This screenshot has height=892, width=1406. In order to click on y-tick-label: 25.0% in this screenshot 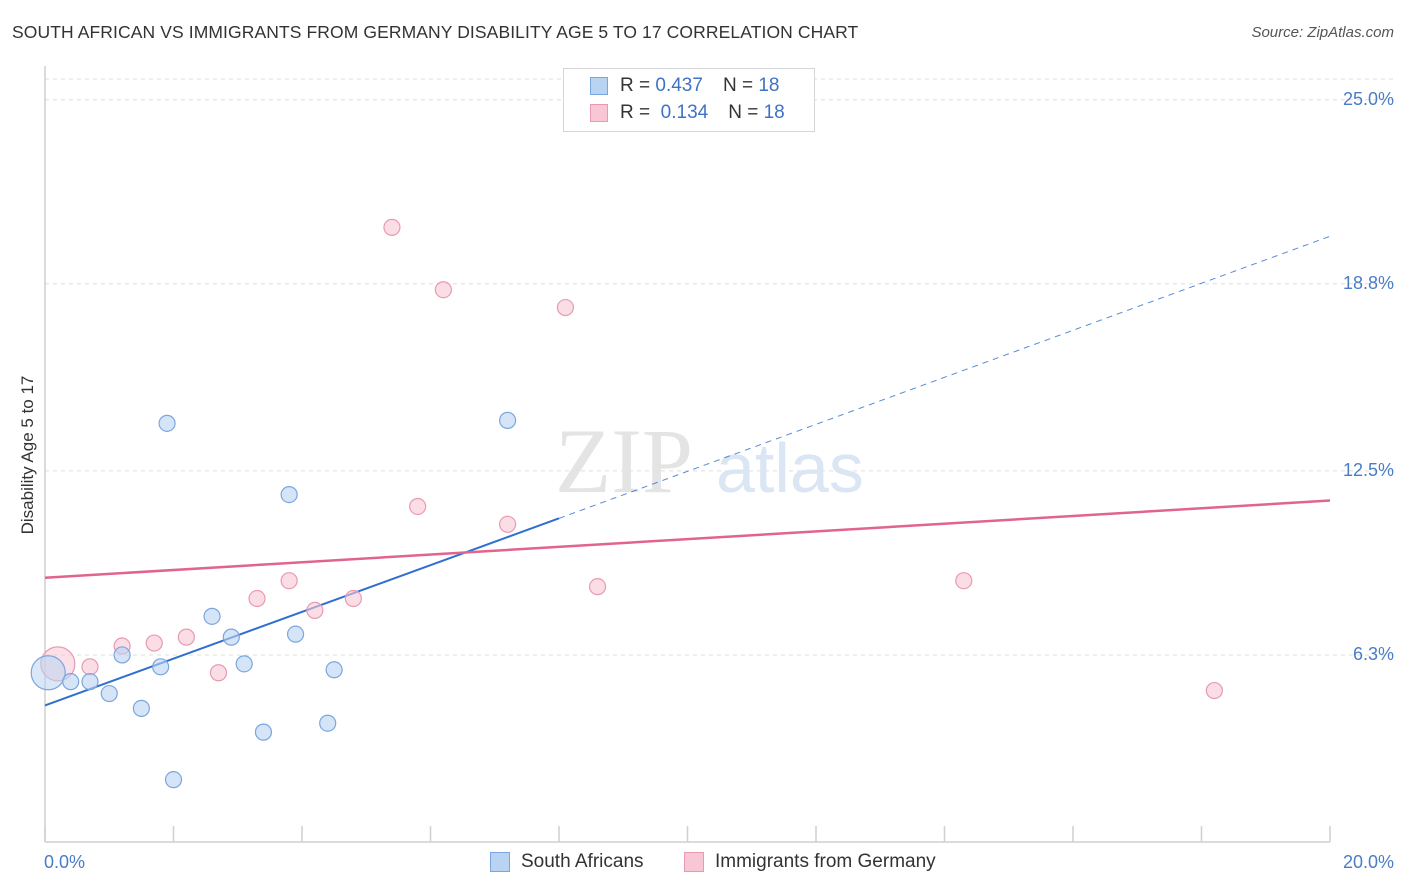, I will do `click(1368, 98)`.